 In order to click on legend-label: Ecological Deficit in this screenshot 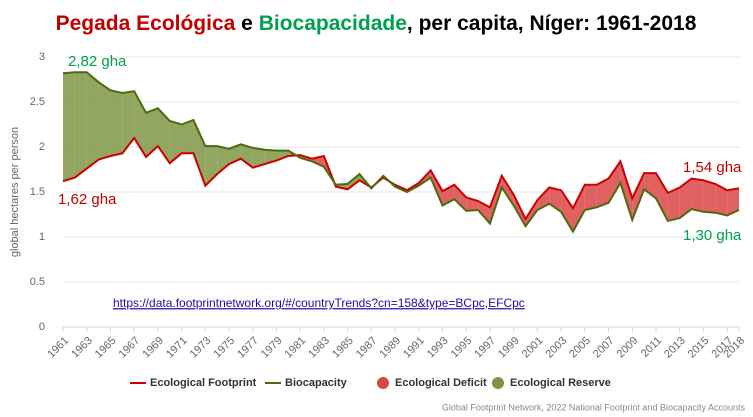, I will do `click(441, 383)`.